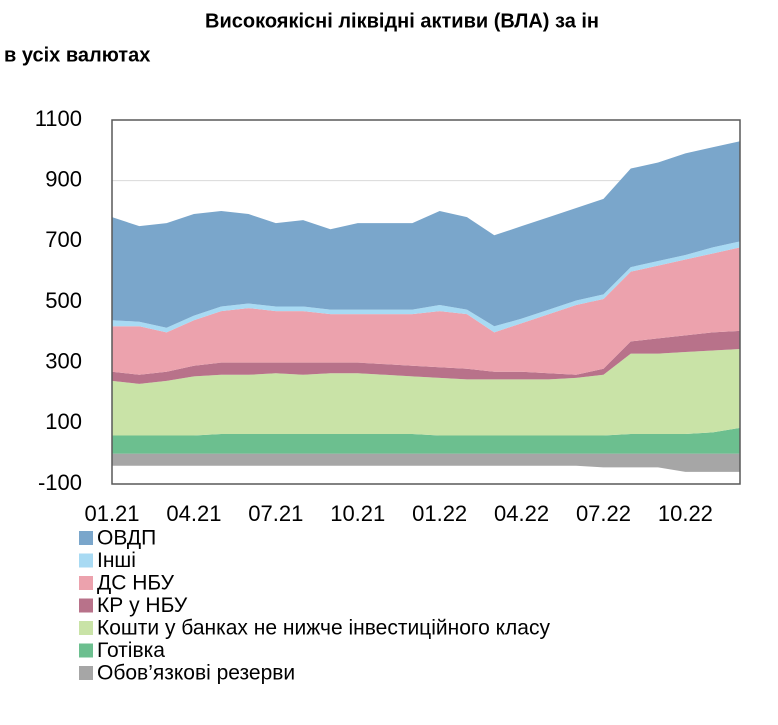  What do you see at coordinates (63, 239) in the screenshot?
I see `y-tick-label: 700` at bounding box center [63, 239].